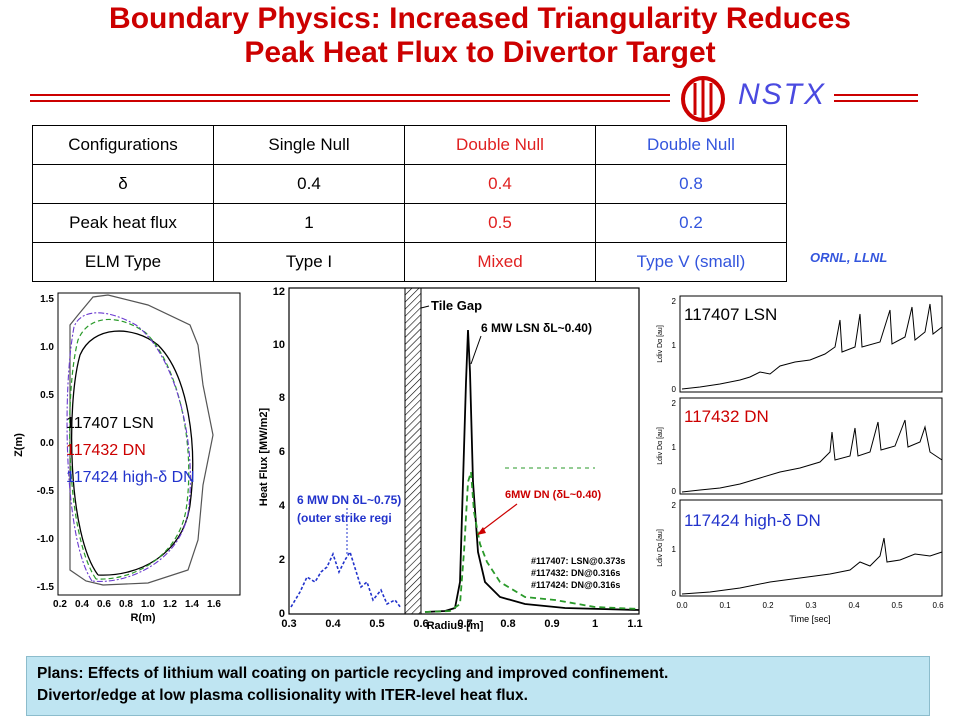 This screenshot has width=960, height=720. Describe the element at coordinates (812, 566) in the screenshot. I see `trace-high-delta` at that location.